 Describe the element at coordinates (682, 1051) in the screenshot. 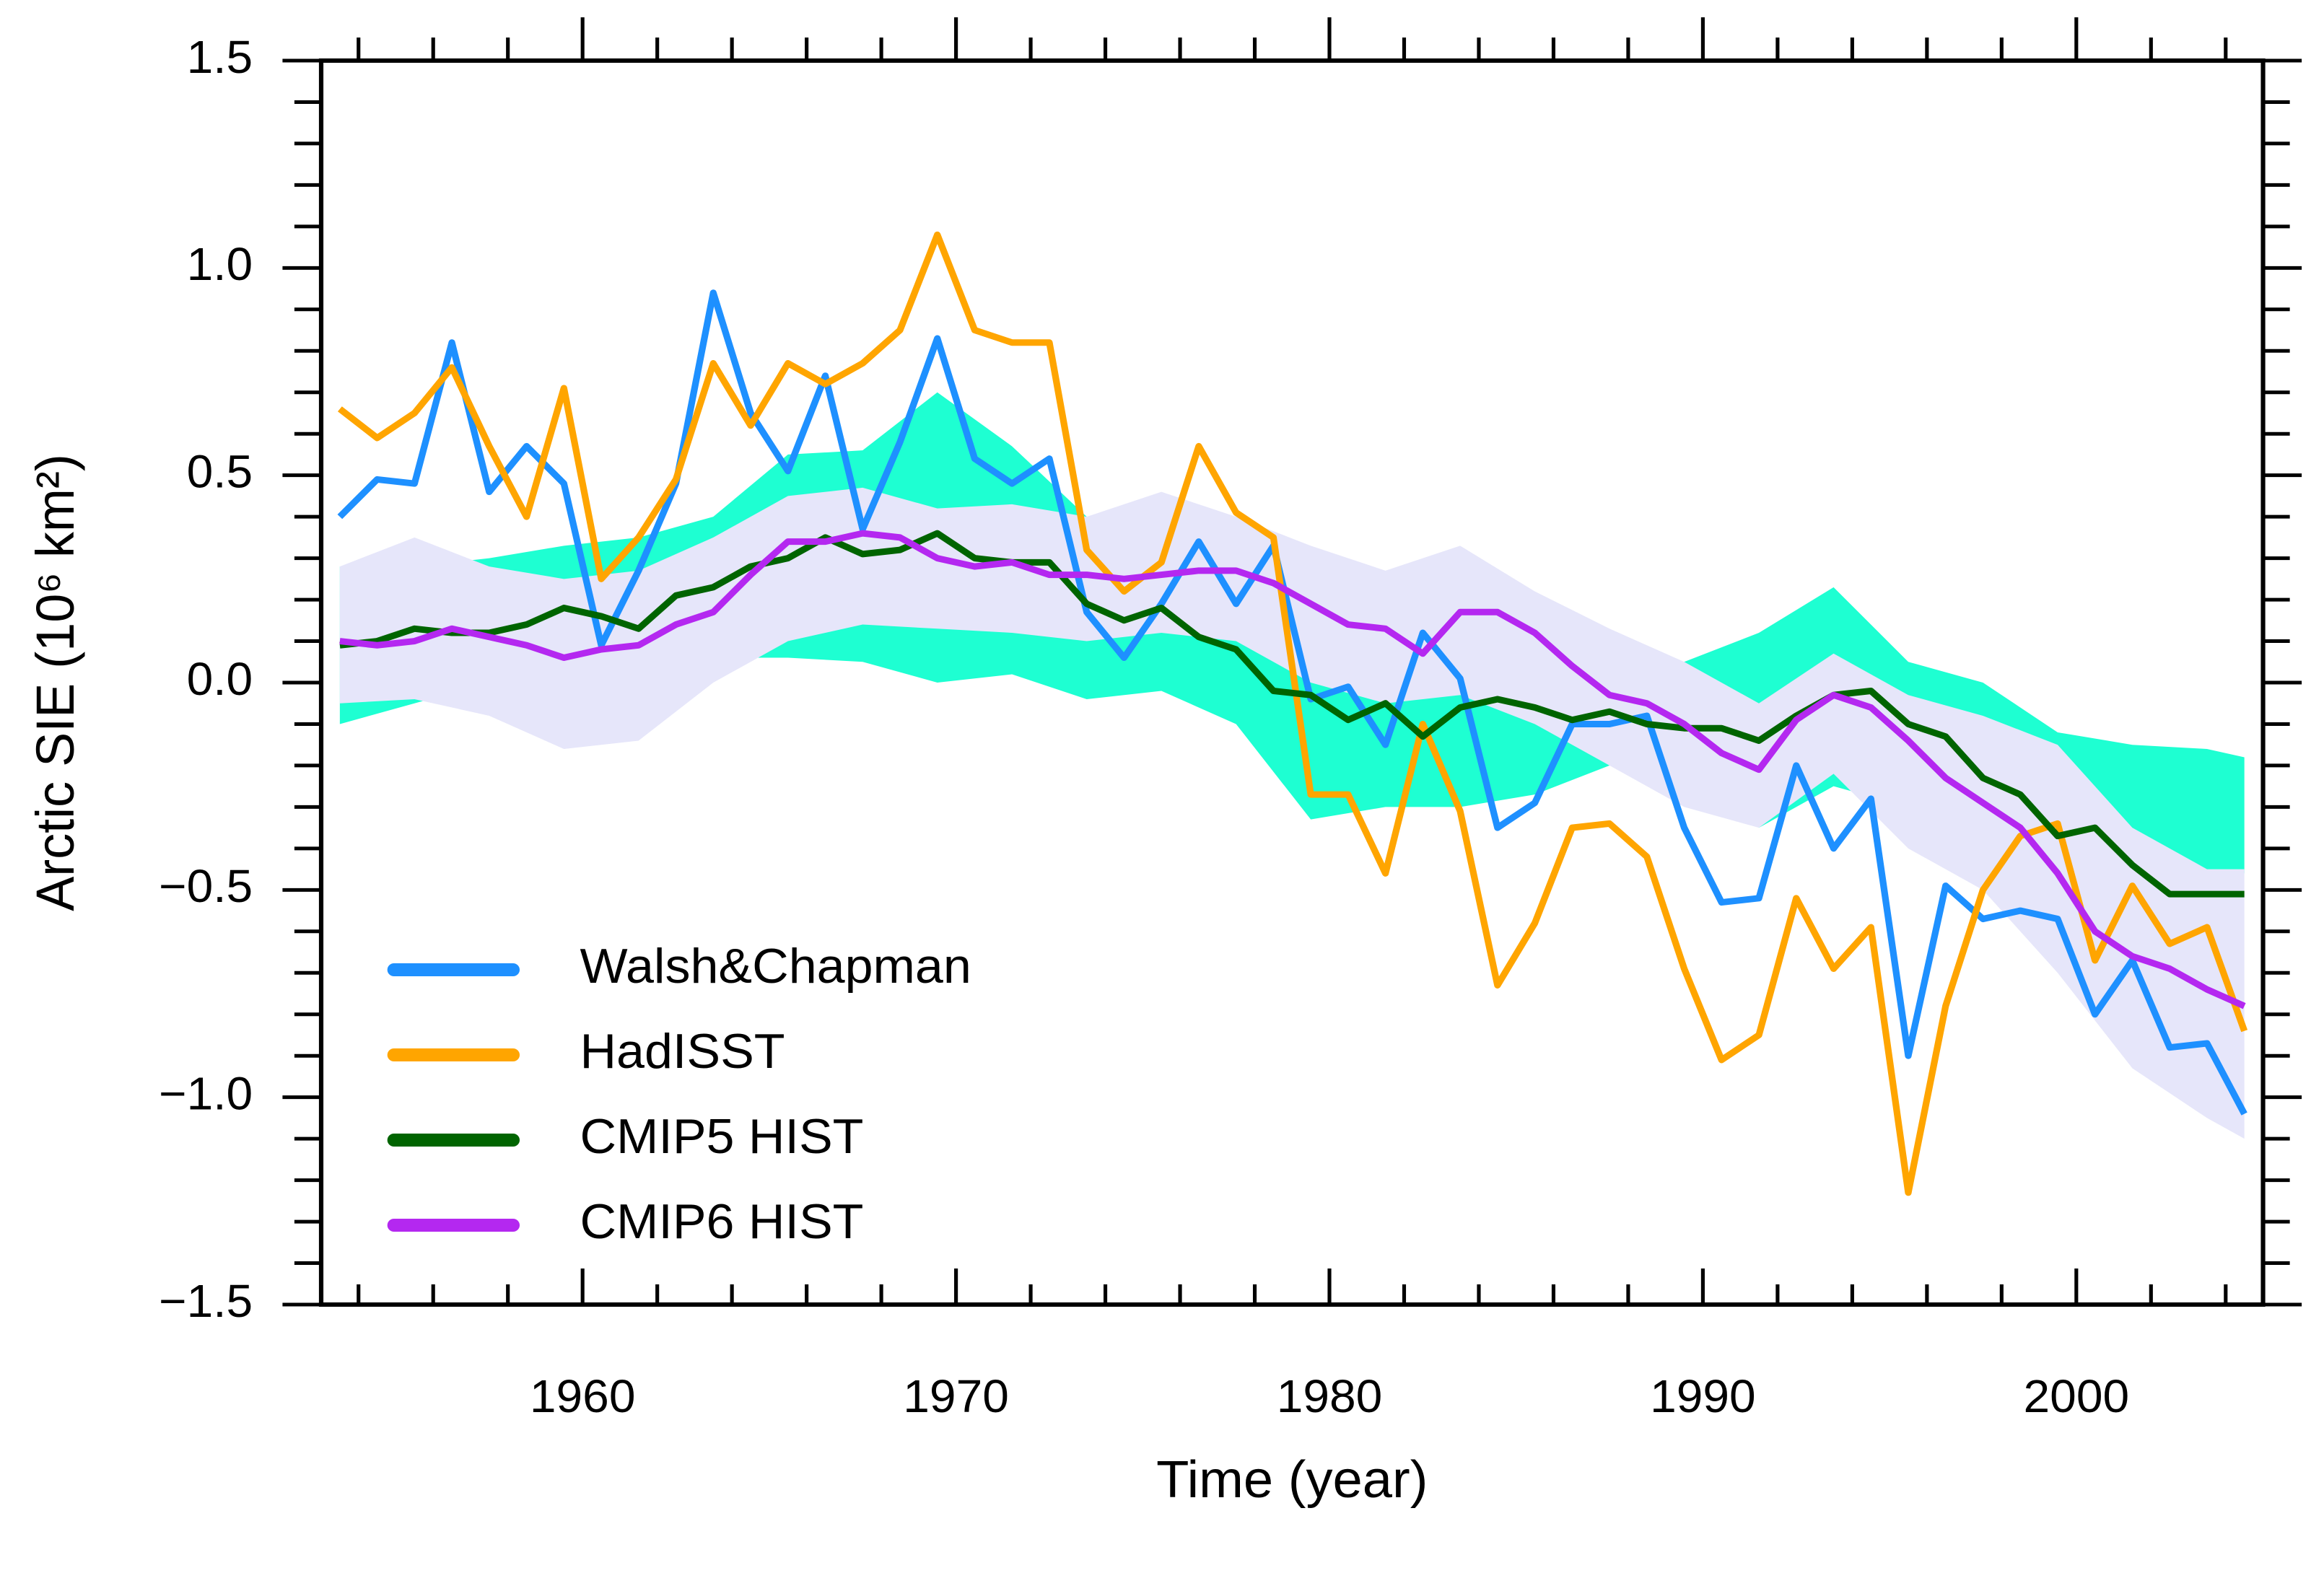

I see `legend-label: HadISST` at that location.